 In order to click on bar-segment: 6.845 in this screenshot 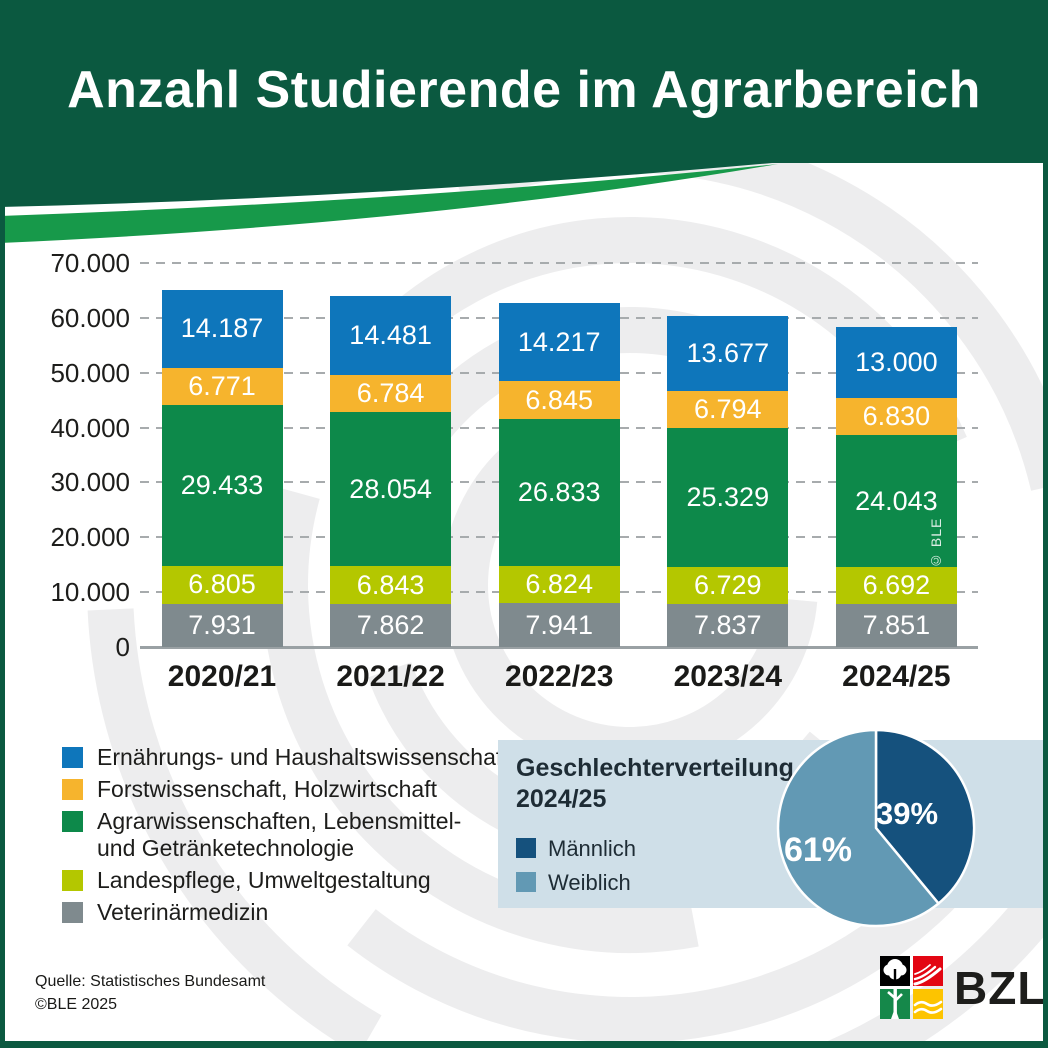, I will do `click(559, 400)`.